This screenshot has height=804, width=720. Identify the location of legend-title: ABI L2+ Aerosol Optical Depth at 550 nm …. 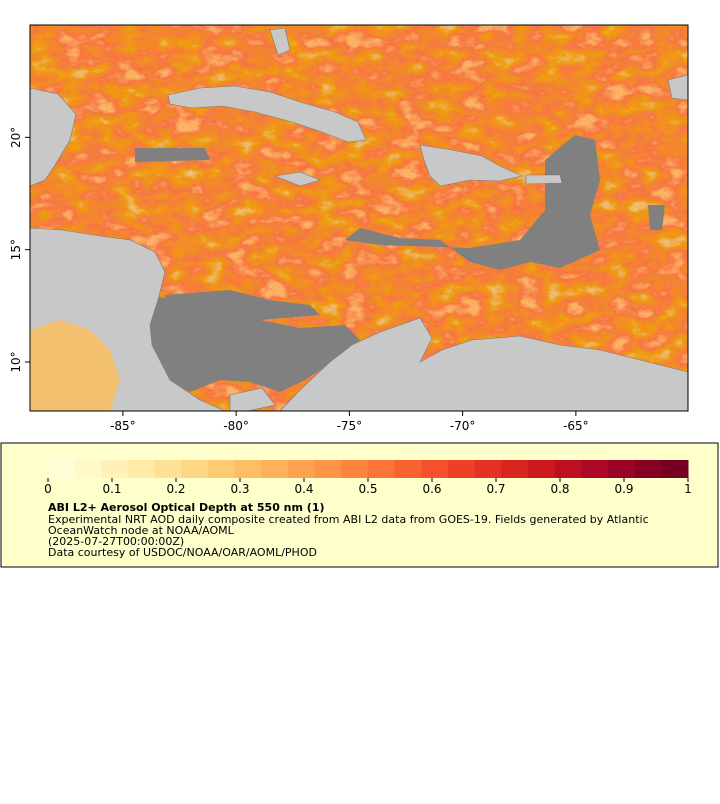
(186, 507).